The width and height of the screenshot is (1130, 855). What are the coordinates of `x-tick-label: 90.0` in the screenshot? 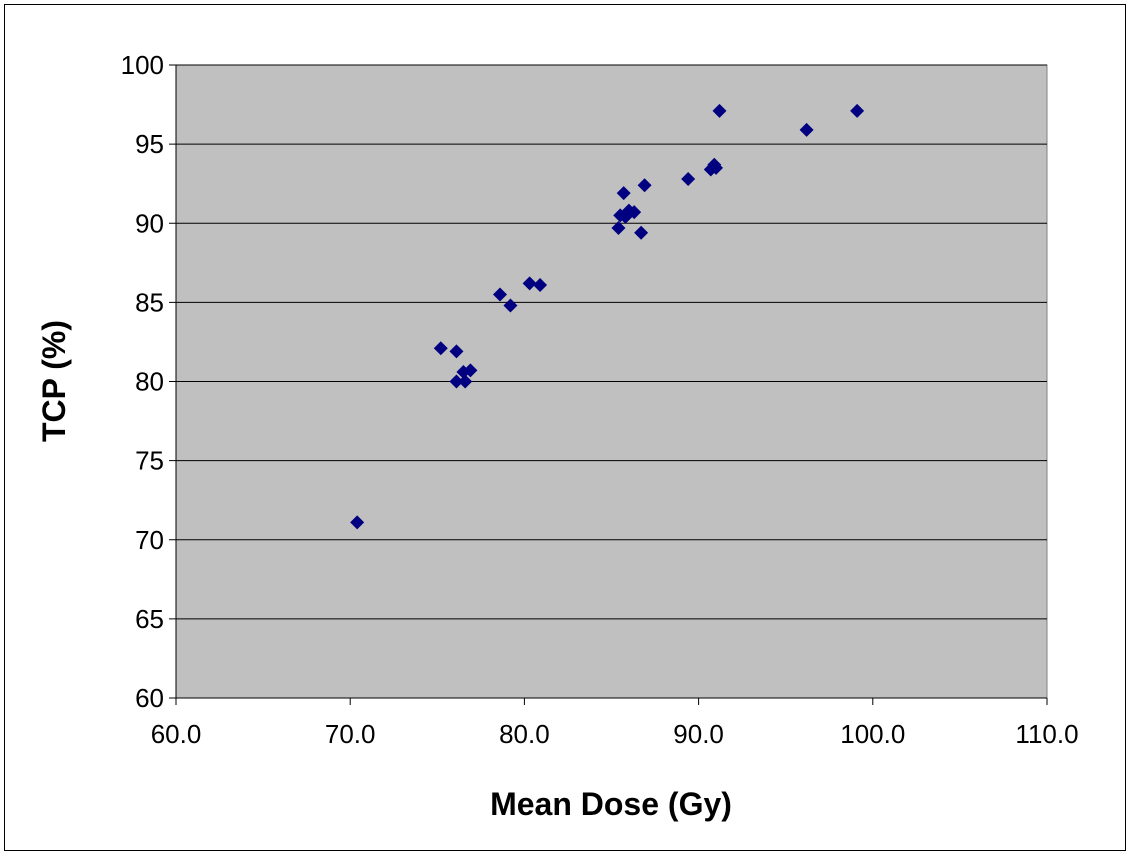 It's located at (698, 734).